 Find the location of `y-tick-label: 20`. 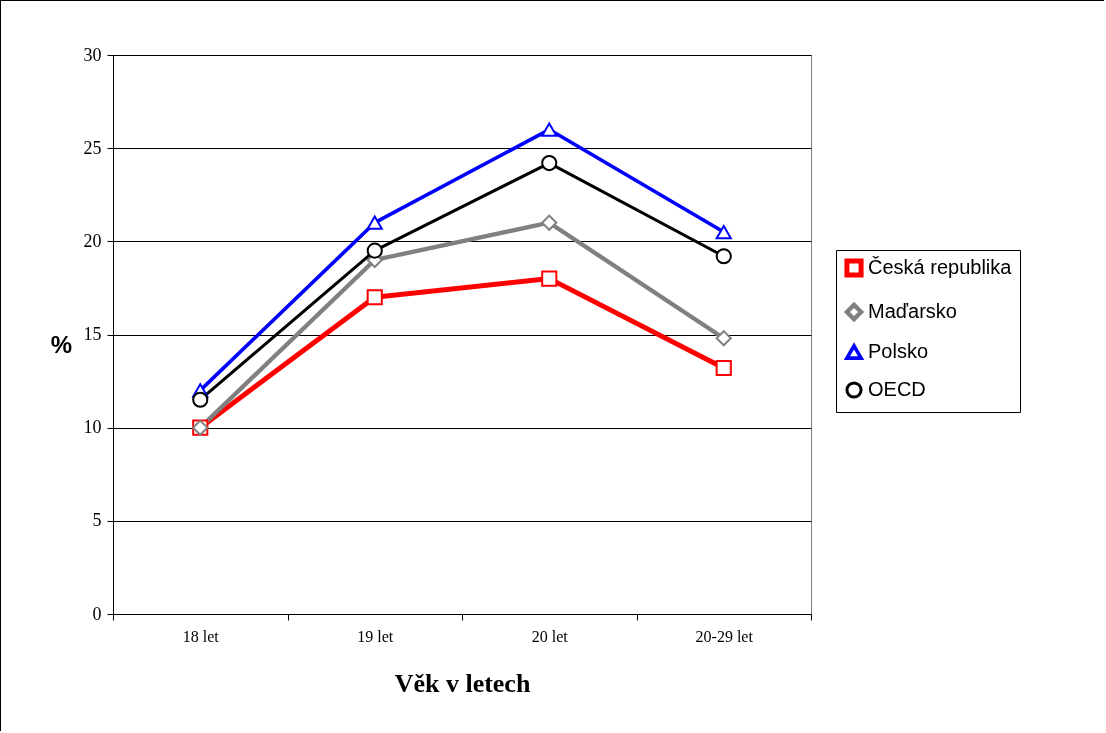

y-tick-label: 20 is located at coordinates (92, 240).